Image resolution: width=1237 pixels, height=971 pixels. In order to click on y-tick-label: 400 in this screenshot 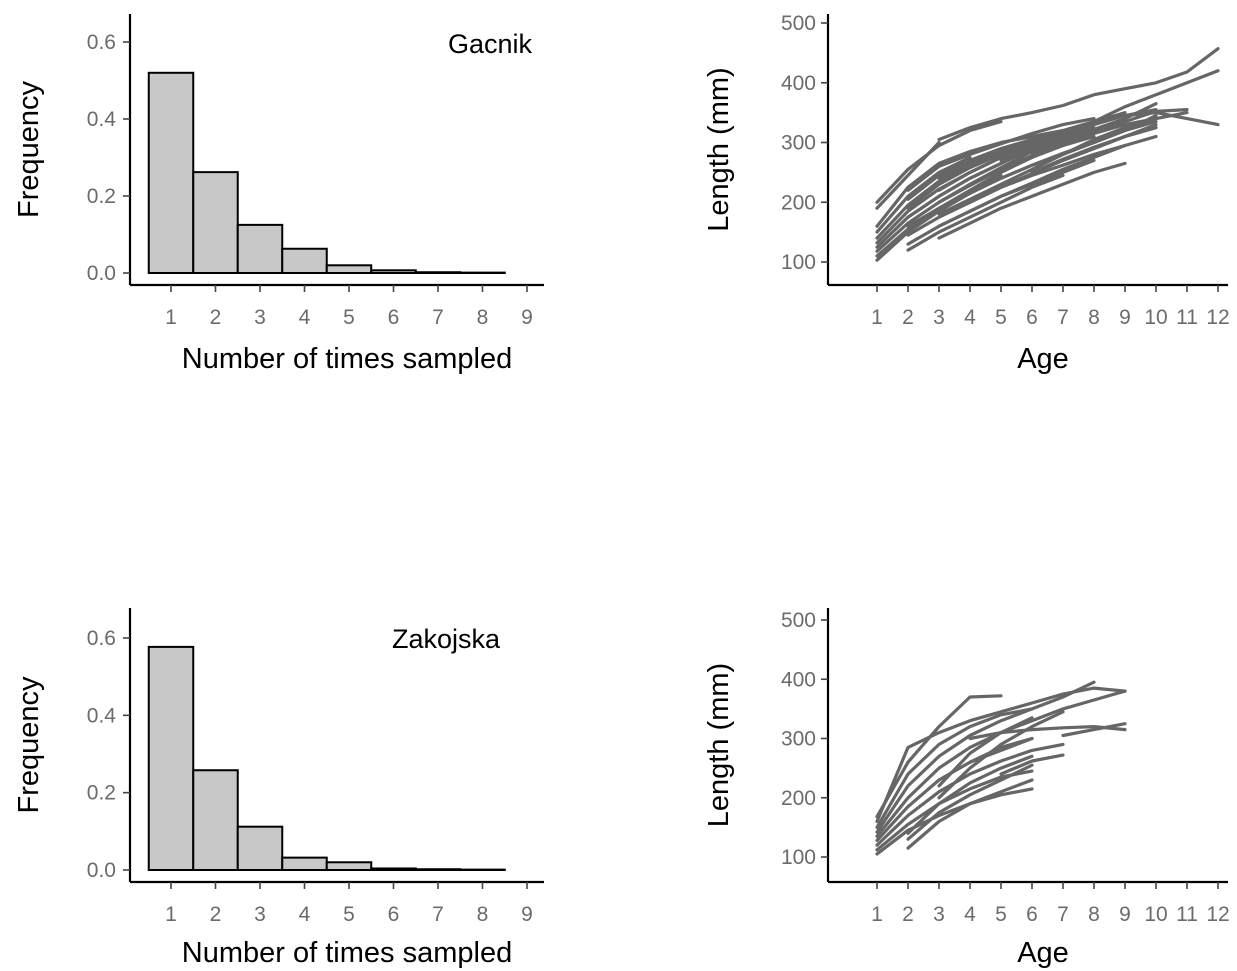, I will do `click(798, 679)`.